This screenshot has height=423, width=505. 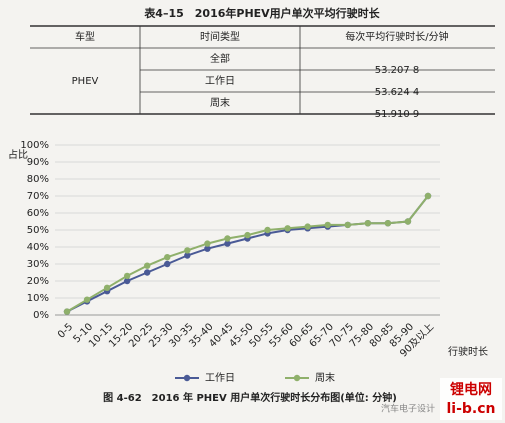 I want to click on legend-label: 工作日, so click(x=220, y=378).